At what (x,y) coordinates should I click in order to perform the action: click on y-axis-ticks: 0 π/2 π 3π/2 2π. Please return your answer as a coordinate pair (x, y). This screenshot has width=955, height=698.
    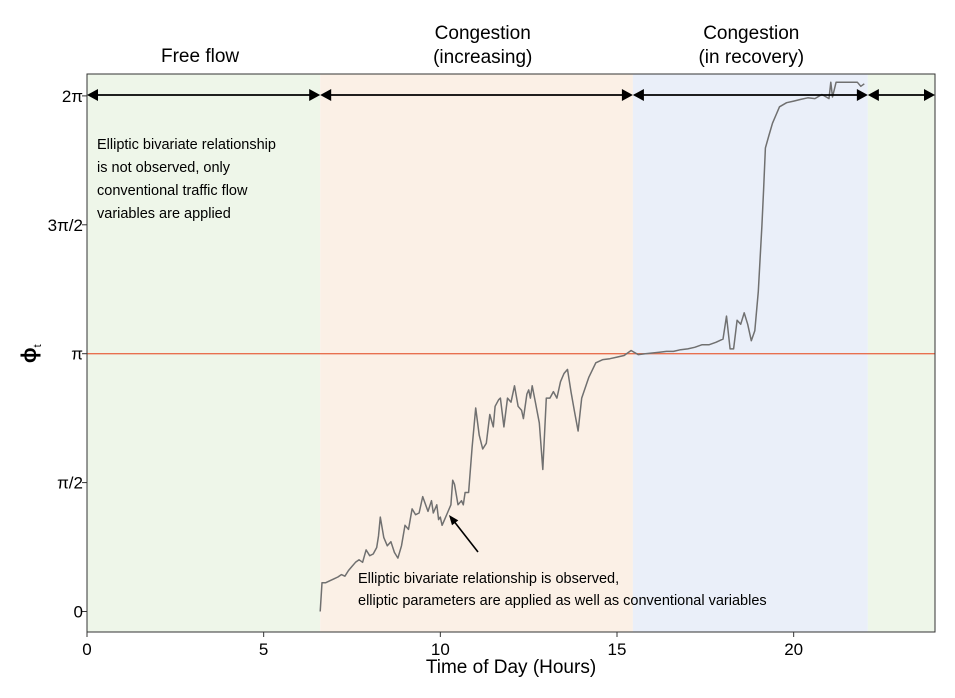
    Looking at the image, I should click on (67, 354).